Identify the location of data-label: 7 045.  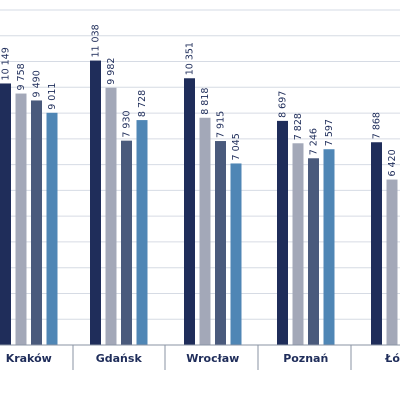
(236, 146).